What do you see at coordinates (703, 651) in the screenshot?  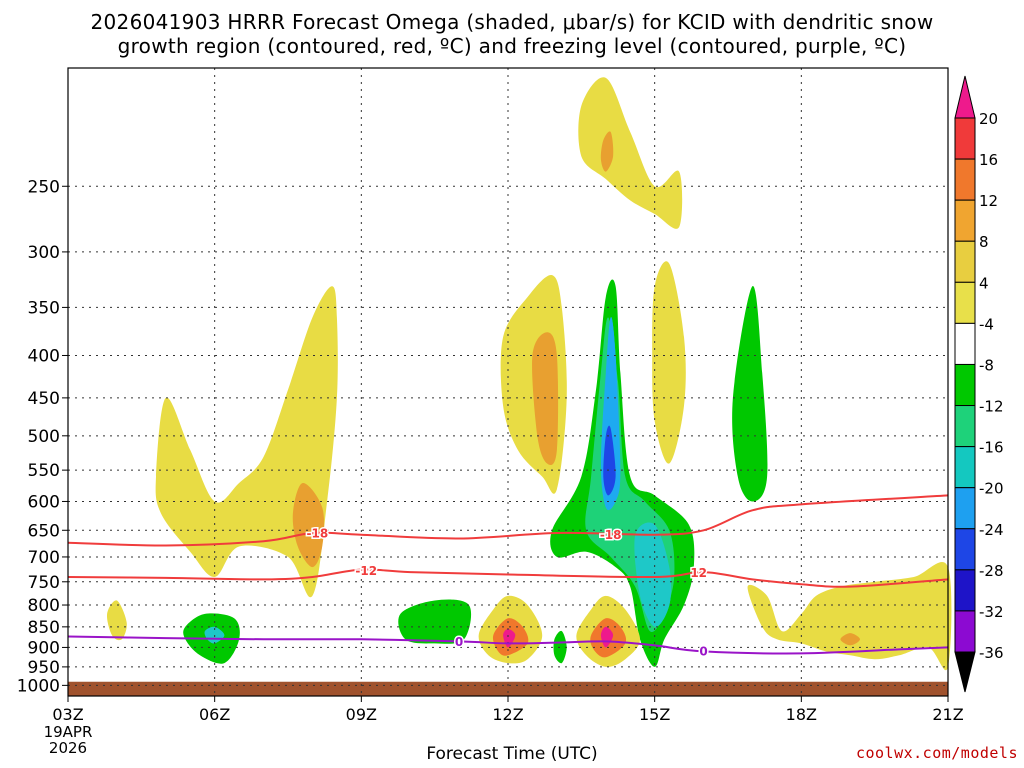 I see `contour-label-5: 0` at bounding box center [703, 651].